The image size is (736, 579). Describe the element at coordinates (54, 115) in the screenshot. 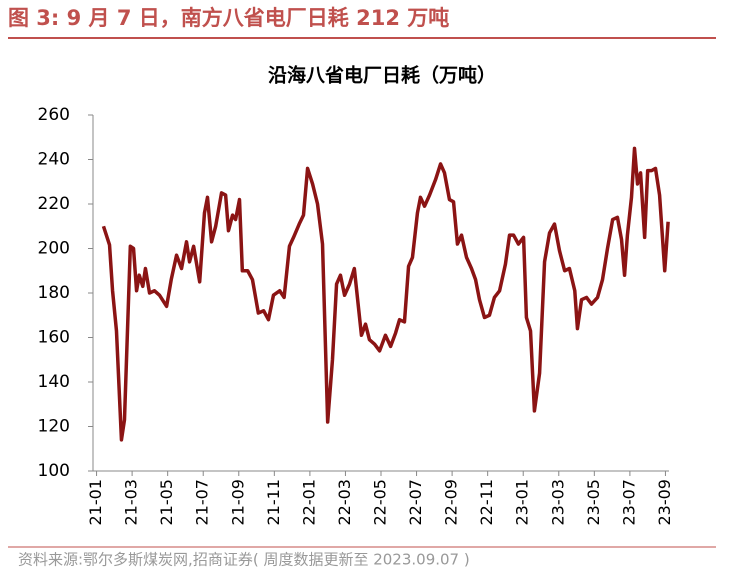

I see `y-tick-label: 260` at that location.